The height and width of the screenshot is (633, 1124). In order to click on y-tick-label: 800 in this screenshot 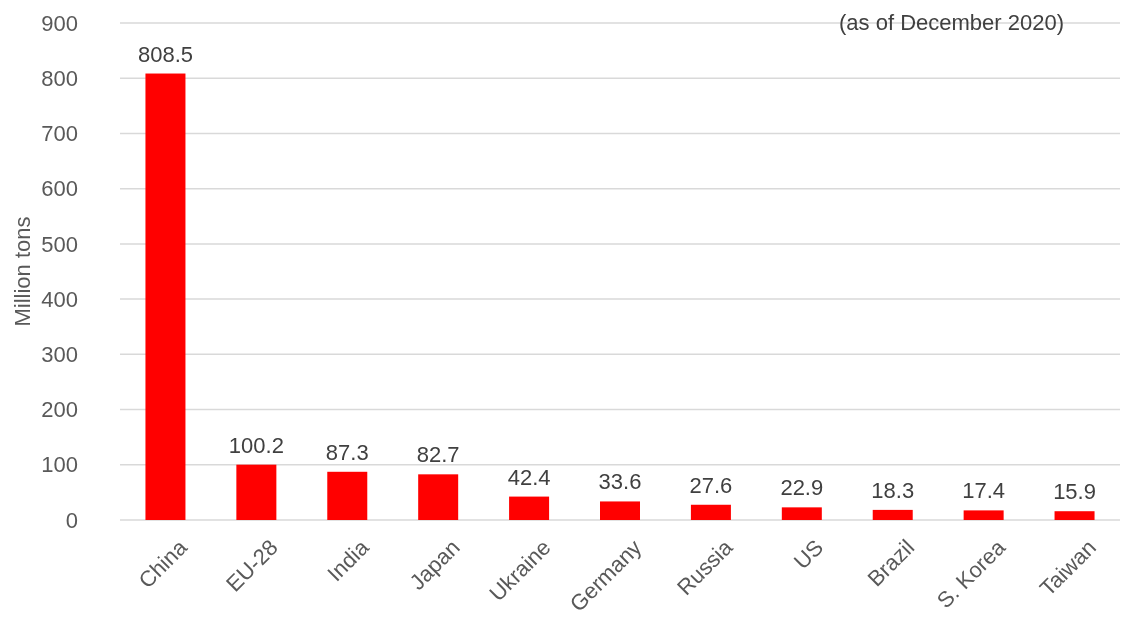, I will do `click(59, 78)`.